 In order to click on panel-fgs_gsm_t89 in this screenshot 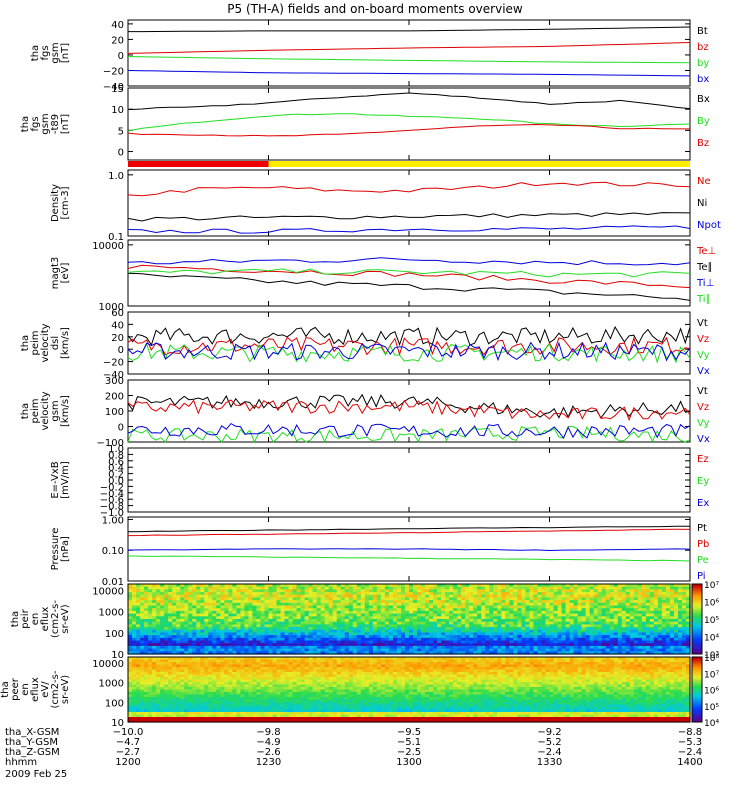, I will do `click(409, 124)`.